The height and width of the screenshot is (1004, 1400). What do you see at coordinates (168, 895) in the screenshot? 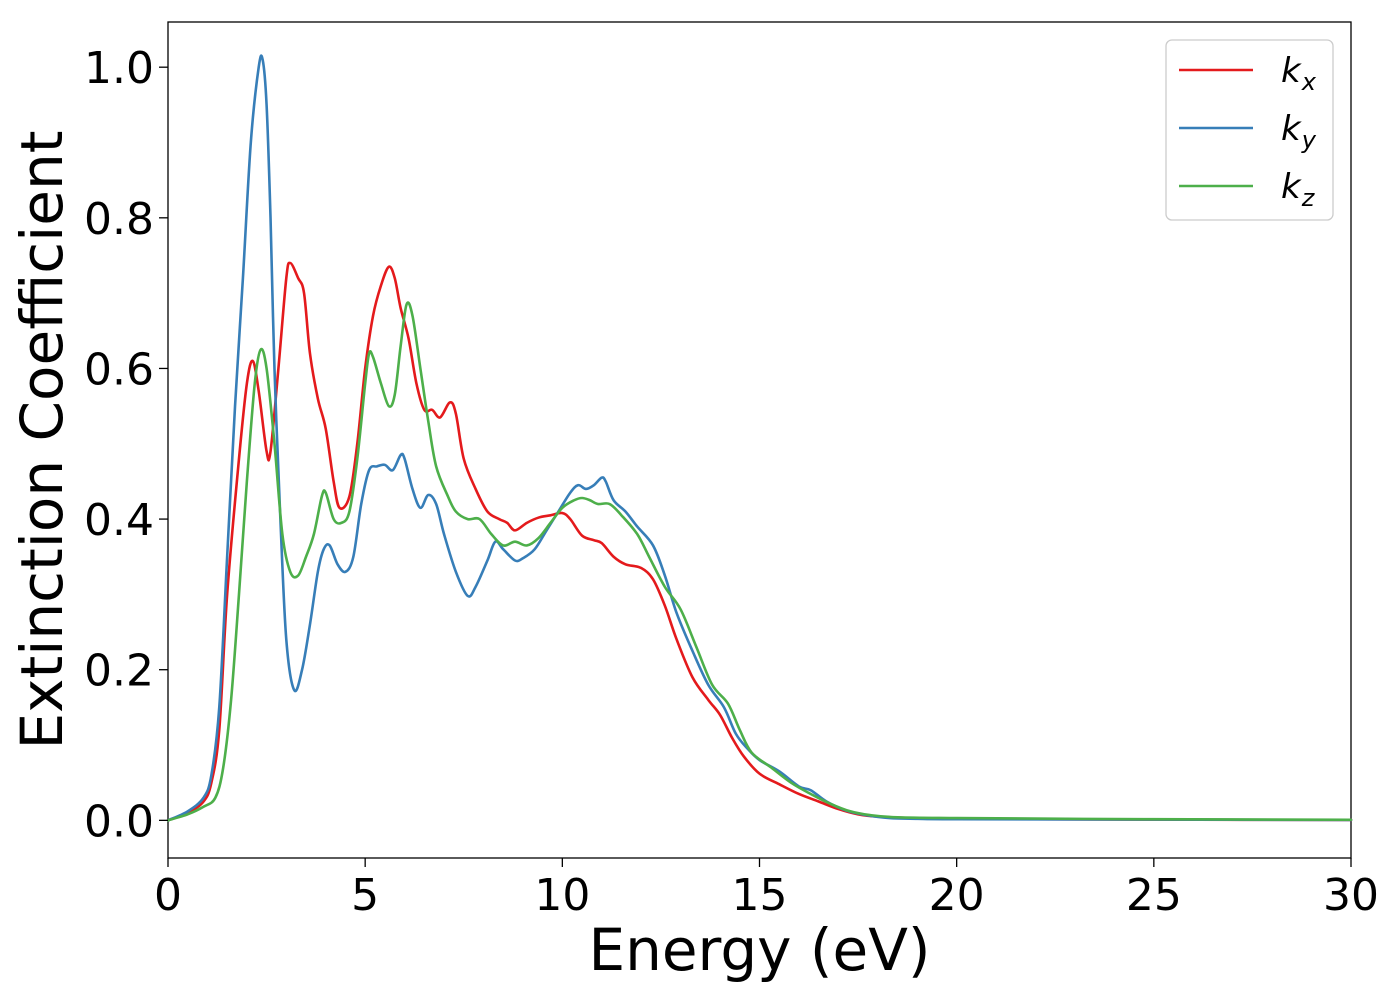
I see `x-tick-label: 0` at bounding box center [168, 895].